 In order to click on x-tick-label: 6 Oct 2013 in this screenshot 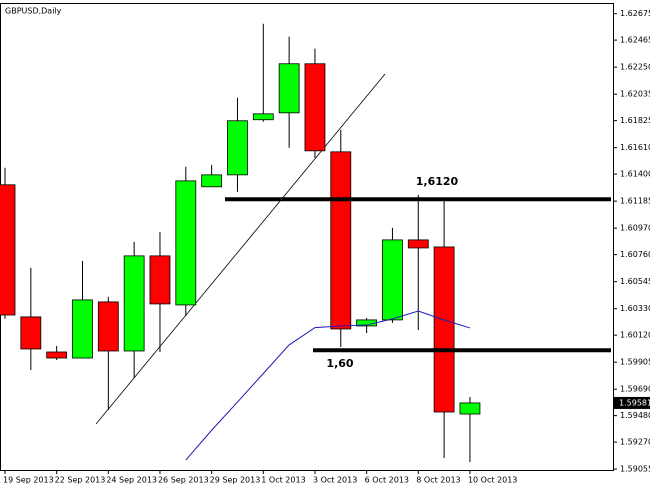, I will do `click(387, 480)`.